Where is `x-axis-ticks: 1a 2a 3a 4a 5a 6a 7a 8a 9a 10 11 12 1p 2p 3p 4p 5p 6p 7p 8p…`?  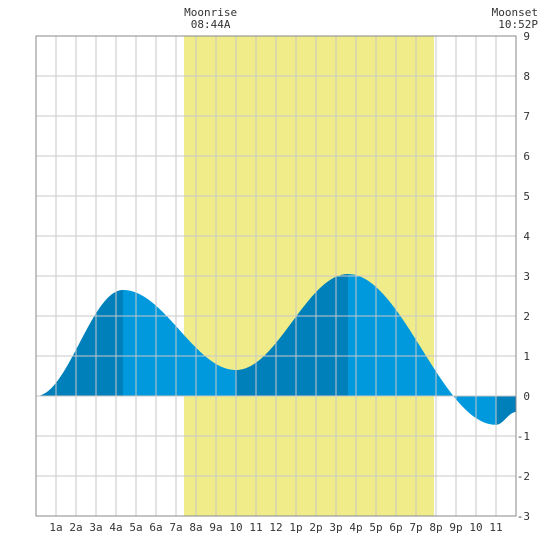 x-axis-ticks: 1a 2a 3a 4a 5a 6a 7a 8a 9a 10 11 12 1p 2p 3p 4p 5p 6p 7p 8p… is located at coordinates (275, 527).